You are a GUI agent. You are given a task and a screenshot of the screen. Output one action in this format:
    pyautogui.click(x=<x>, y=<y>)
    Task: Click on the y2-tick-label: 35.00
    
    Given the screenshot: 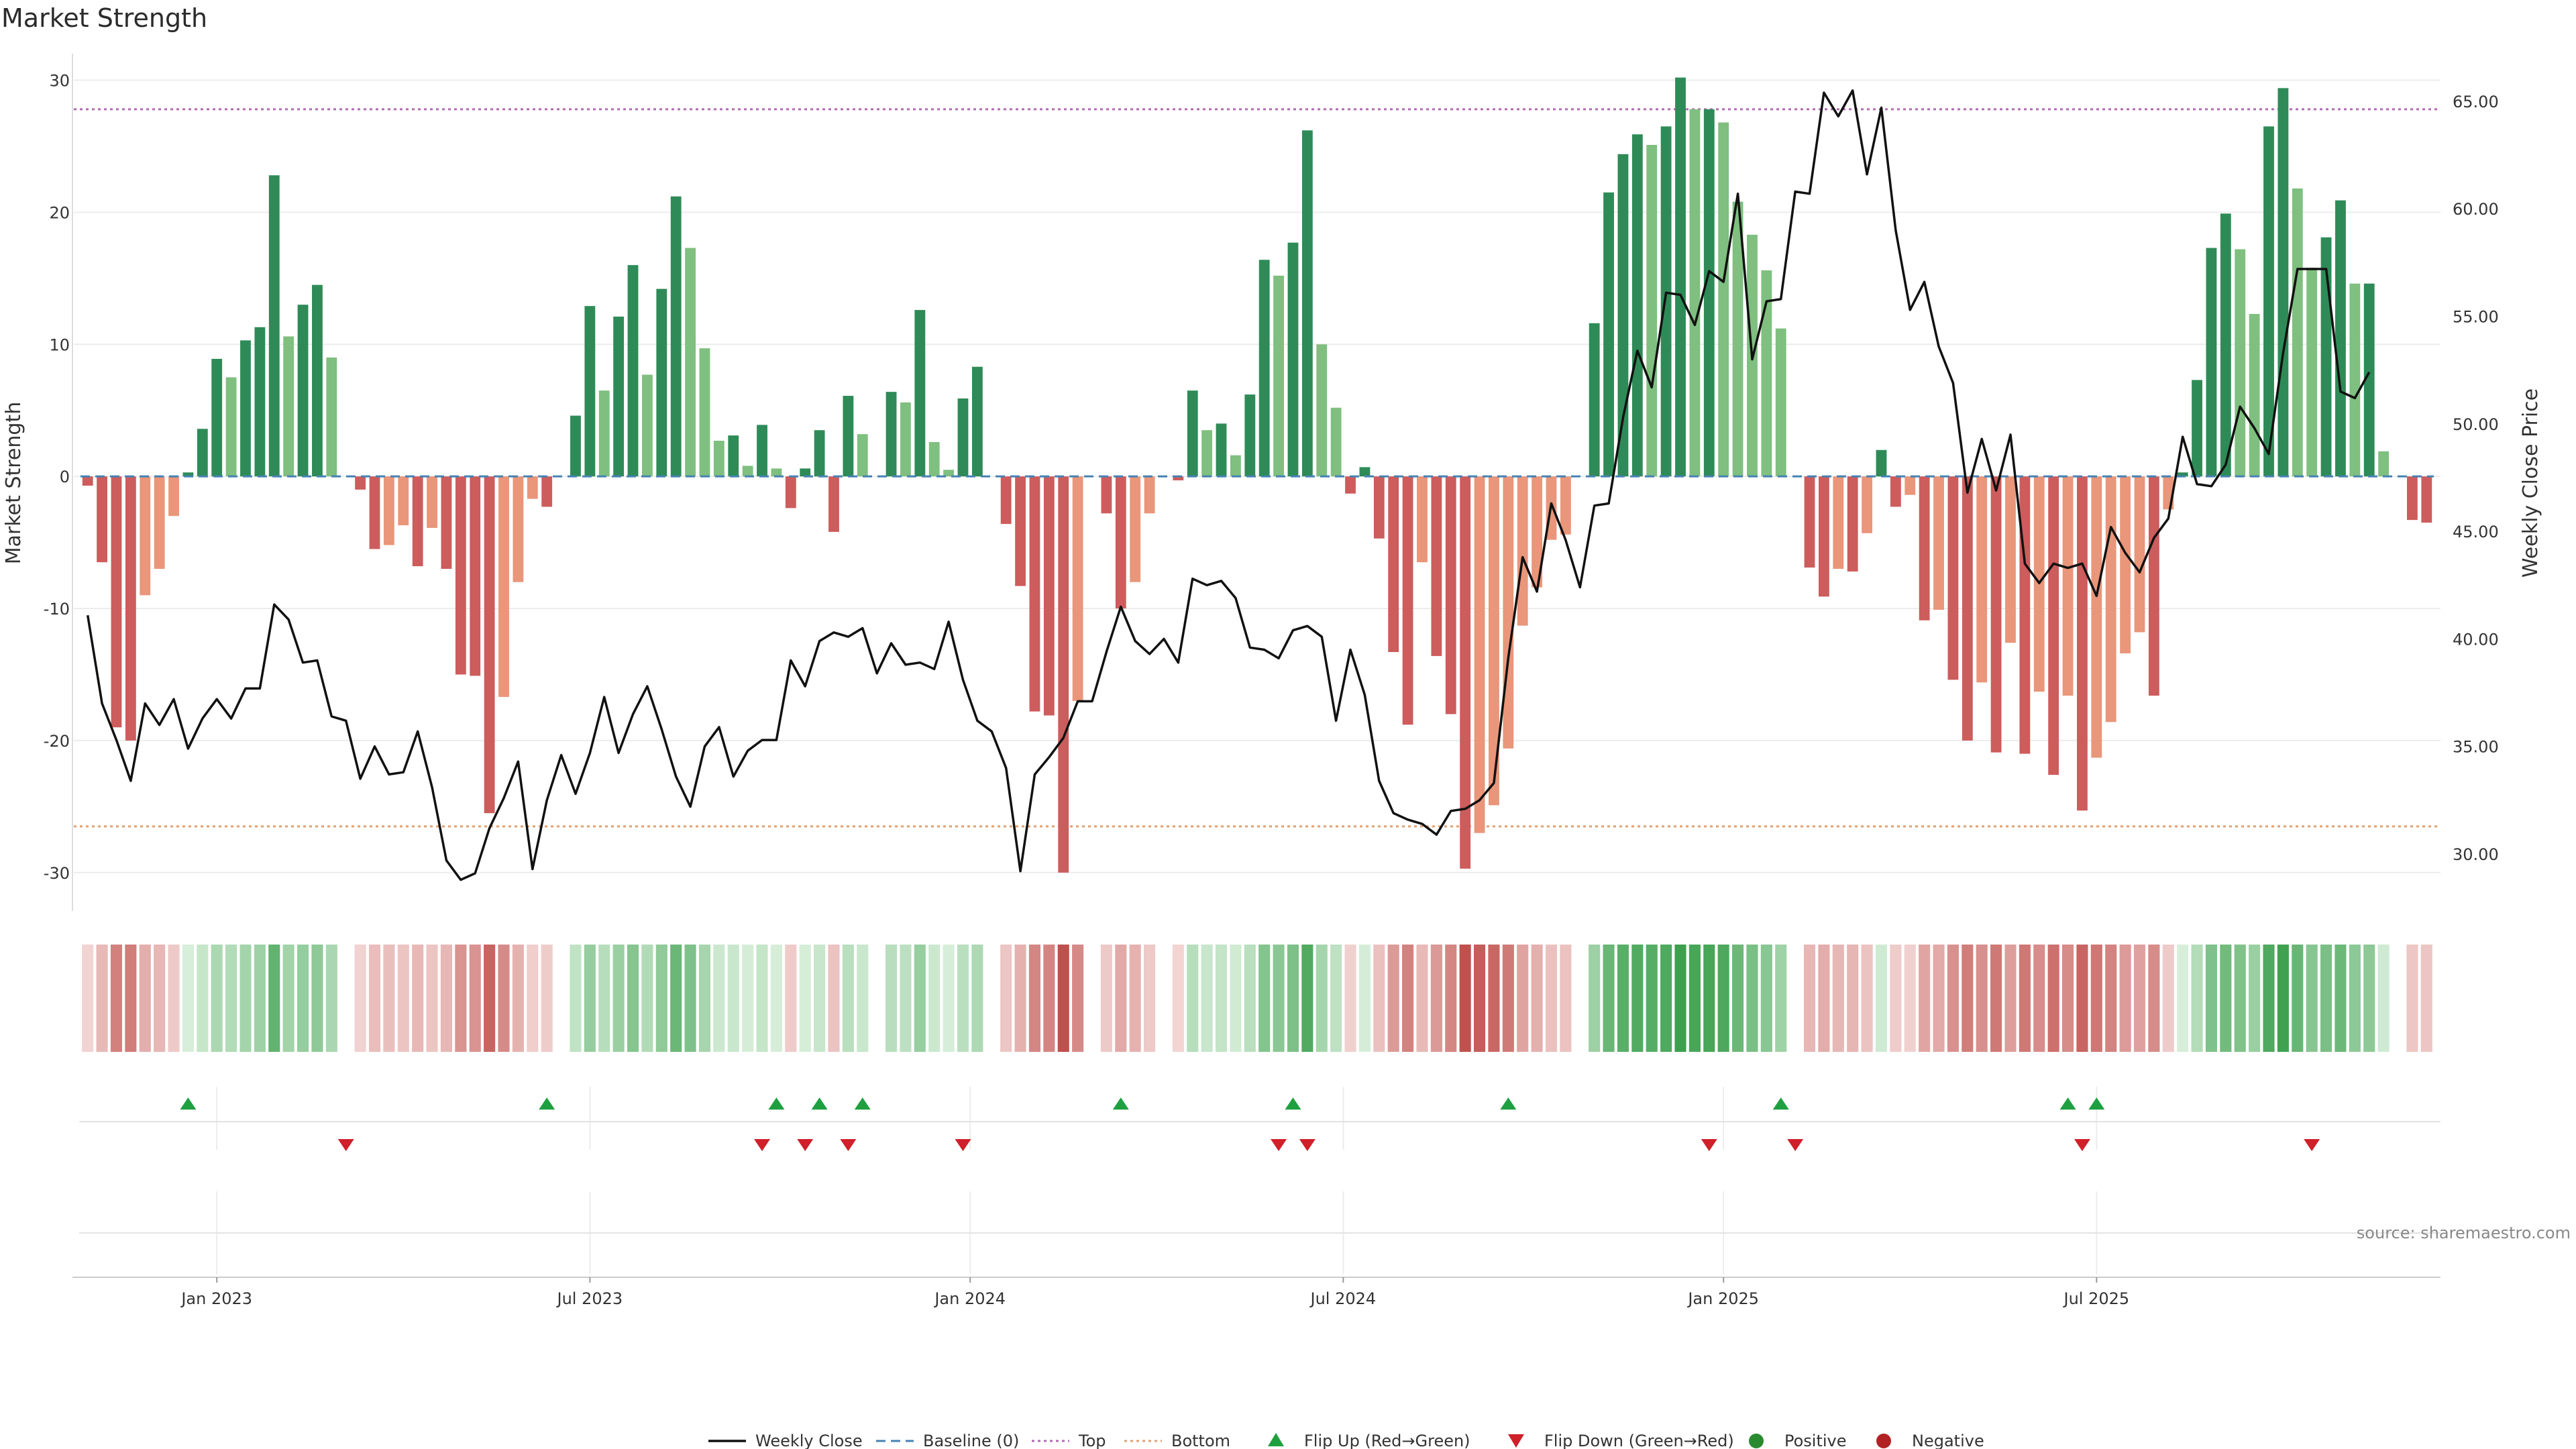 What is the action you would take?
    pyautogui.click(x=2476, y=747)
    